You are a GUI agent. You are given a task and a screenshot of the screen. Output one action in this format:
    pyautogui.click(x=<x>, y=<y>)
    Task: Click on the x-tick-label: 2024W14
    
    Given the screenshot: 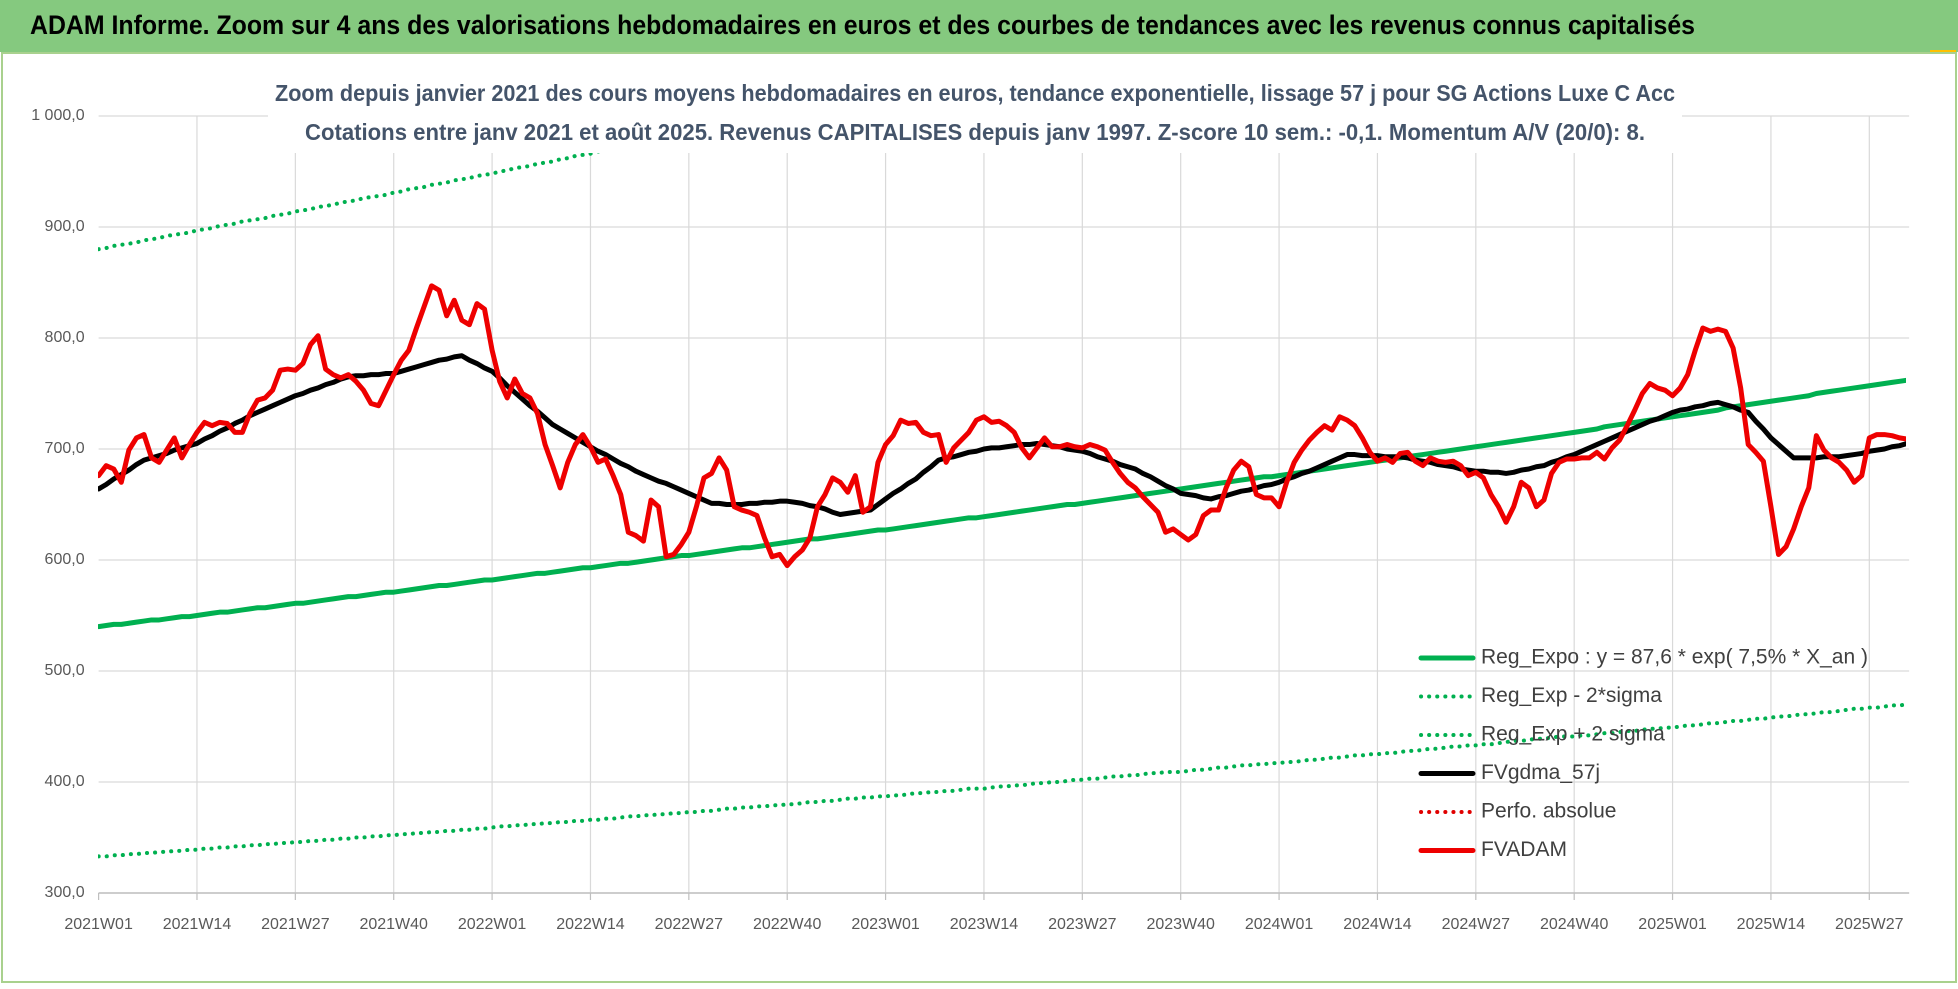 What is the action you would take?
    pyautogui.click(x=1377, y=924)
    